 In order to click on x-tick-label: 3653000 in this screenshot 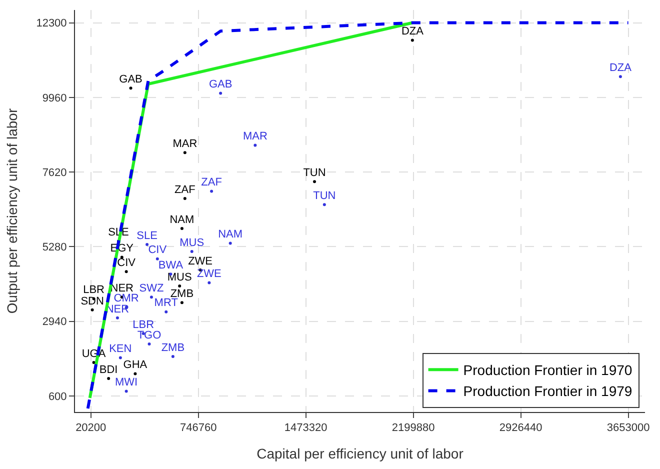, I will do `click(628, 428)`.